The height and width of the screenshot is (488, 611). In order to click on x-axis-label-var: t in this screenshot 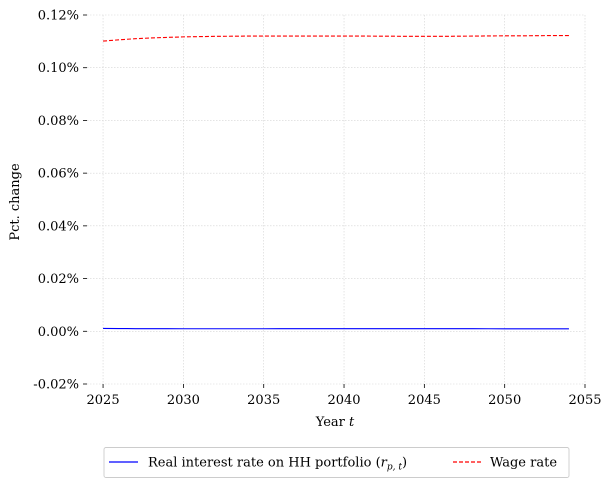, I will do `click(352, 422)`.